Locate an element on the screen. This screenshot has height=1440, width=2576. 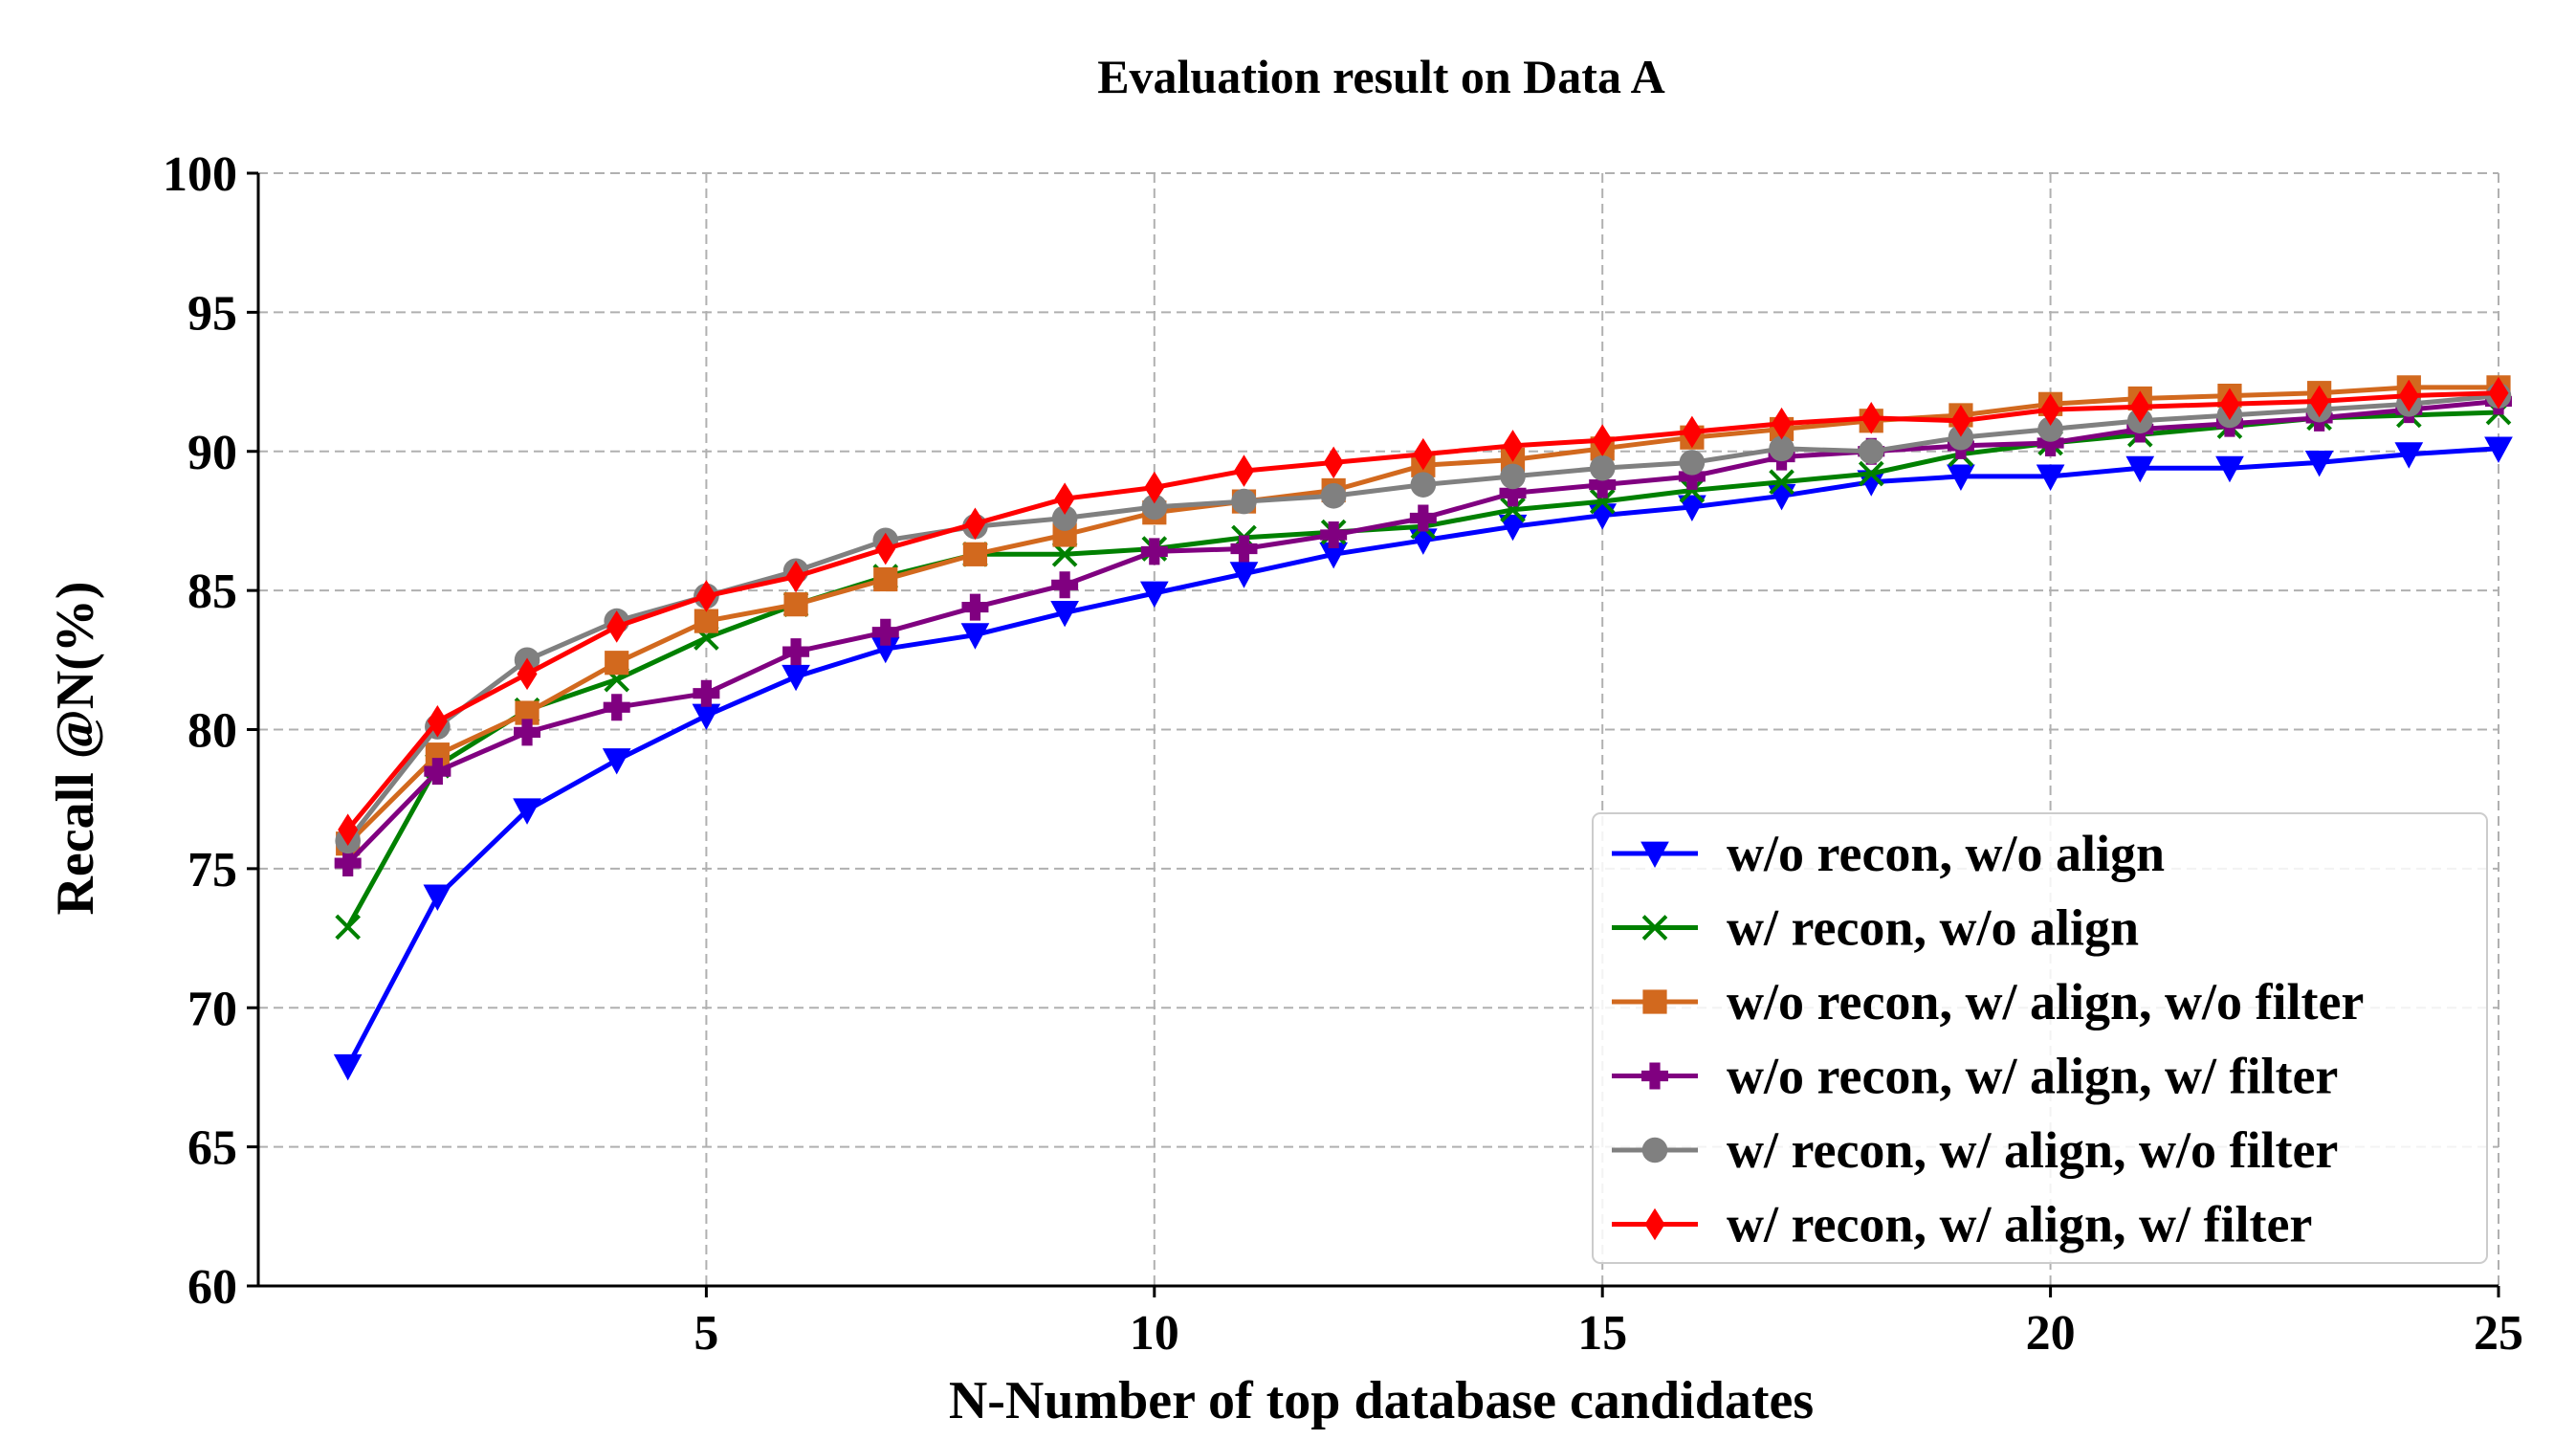
y-tick-label: 85 is located at coordinates (212, 592).